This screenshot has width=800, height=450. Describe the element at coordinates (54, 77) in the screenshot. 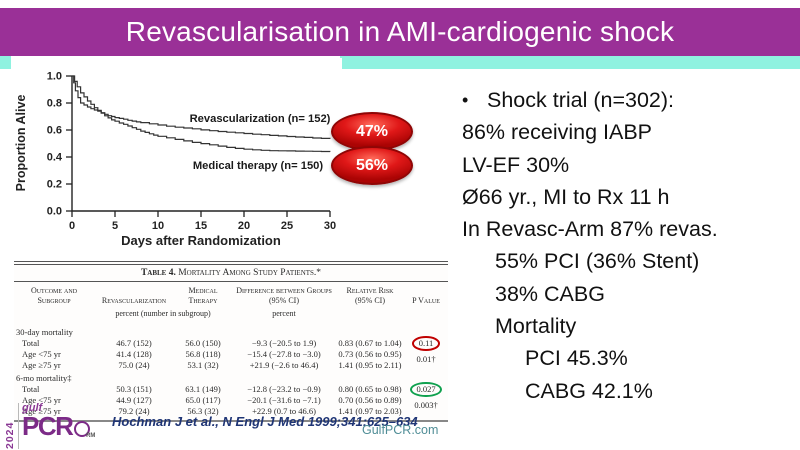

I see `y-tick-label: 1.0` at that location.